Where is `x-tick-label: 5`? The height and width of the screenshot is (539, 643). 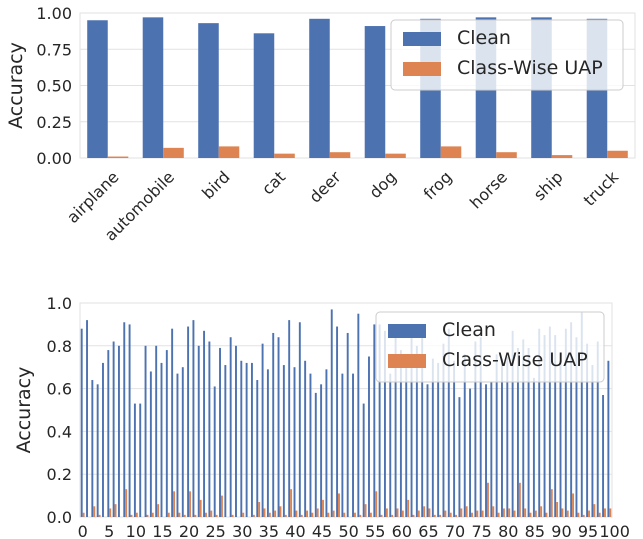 x-tick-label: 5 is located at coordinates (109, 530).